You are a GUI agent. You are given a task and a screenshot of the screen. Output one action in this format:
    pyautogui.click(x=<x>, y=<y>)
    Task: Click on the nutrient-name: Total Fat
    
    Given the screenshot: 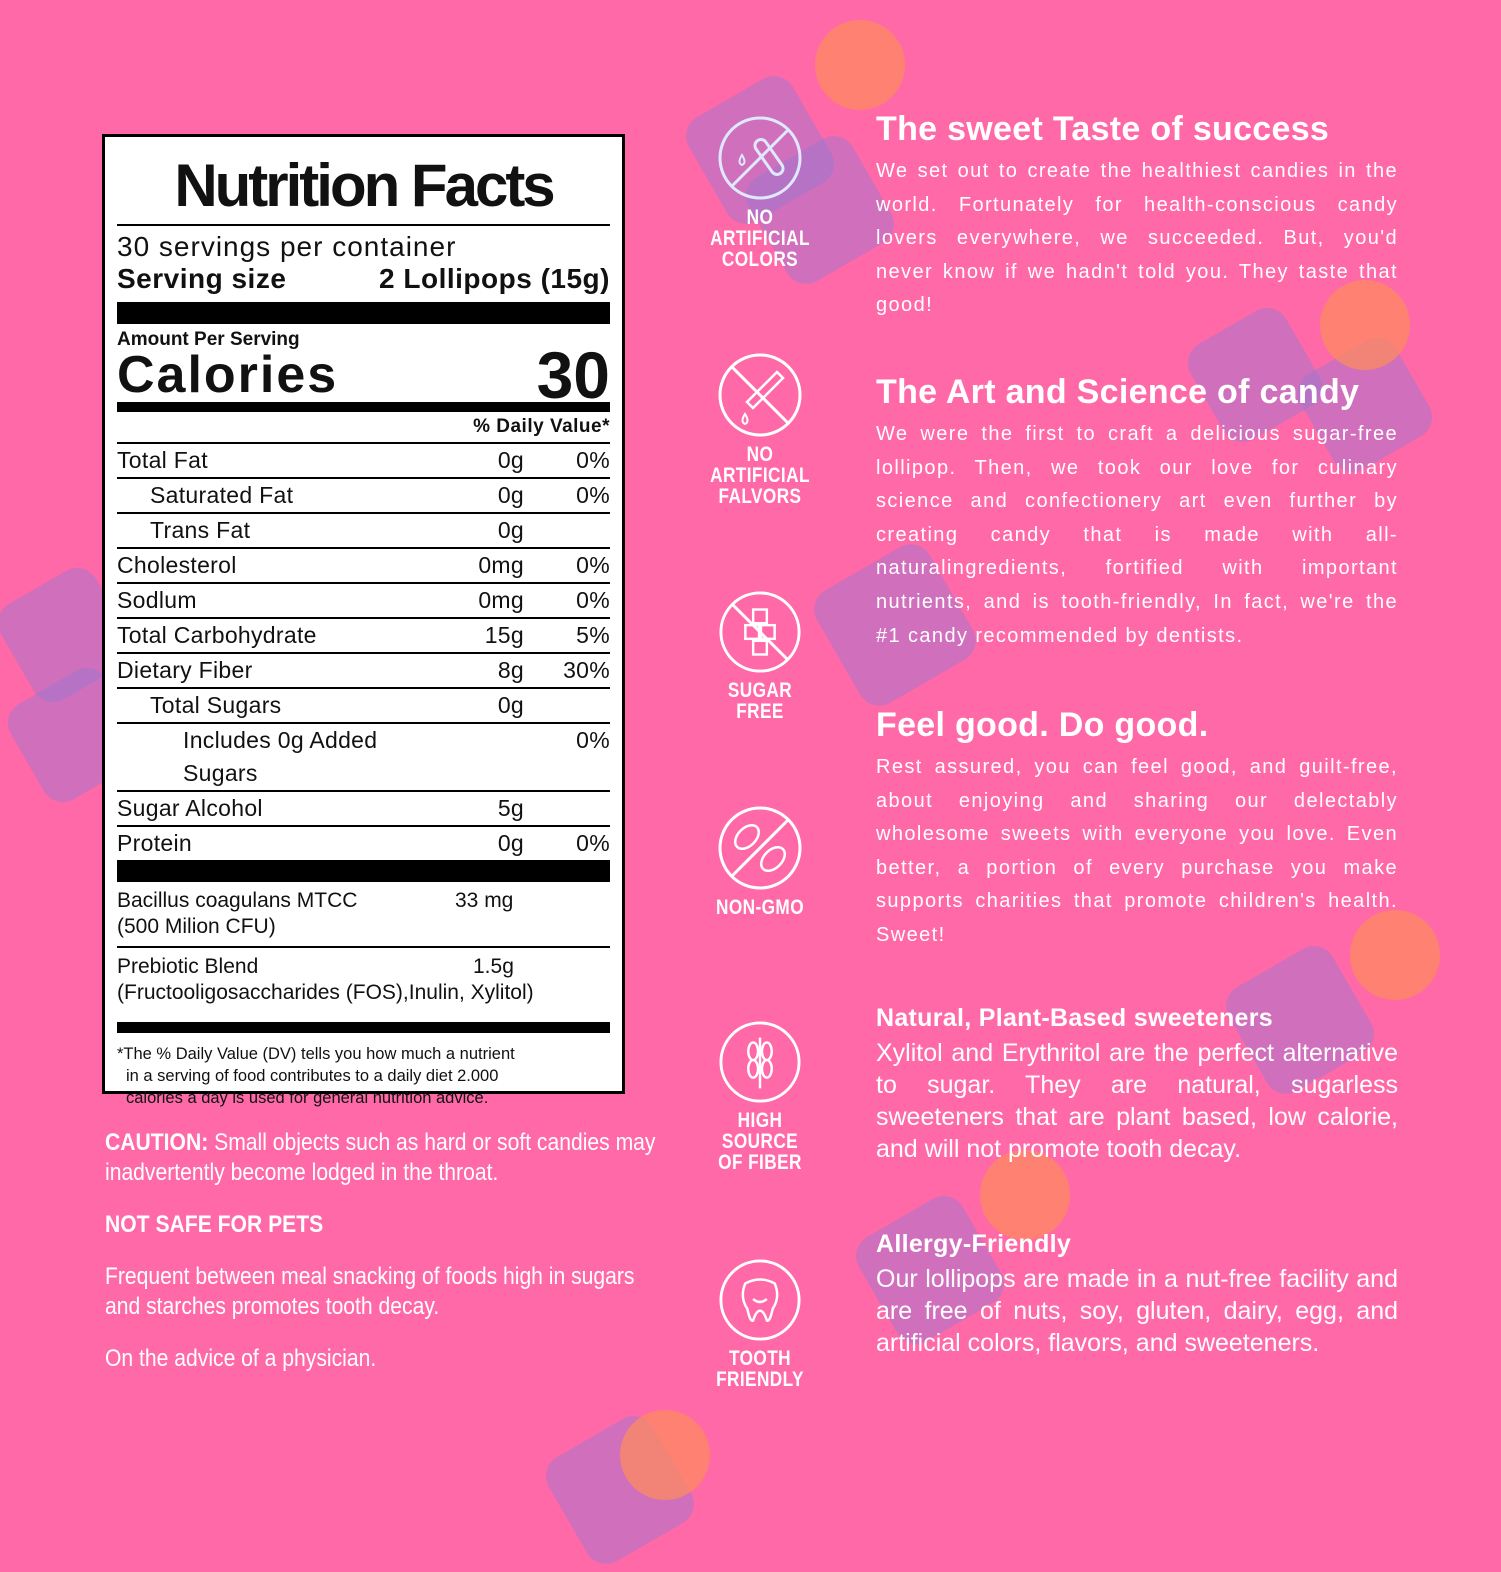 What is the action you would take?
    pyautogui.click(x=162, y=460)
    